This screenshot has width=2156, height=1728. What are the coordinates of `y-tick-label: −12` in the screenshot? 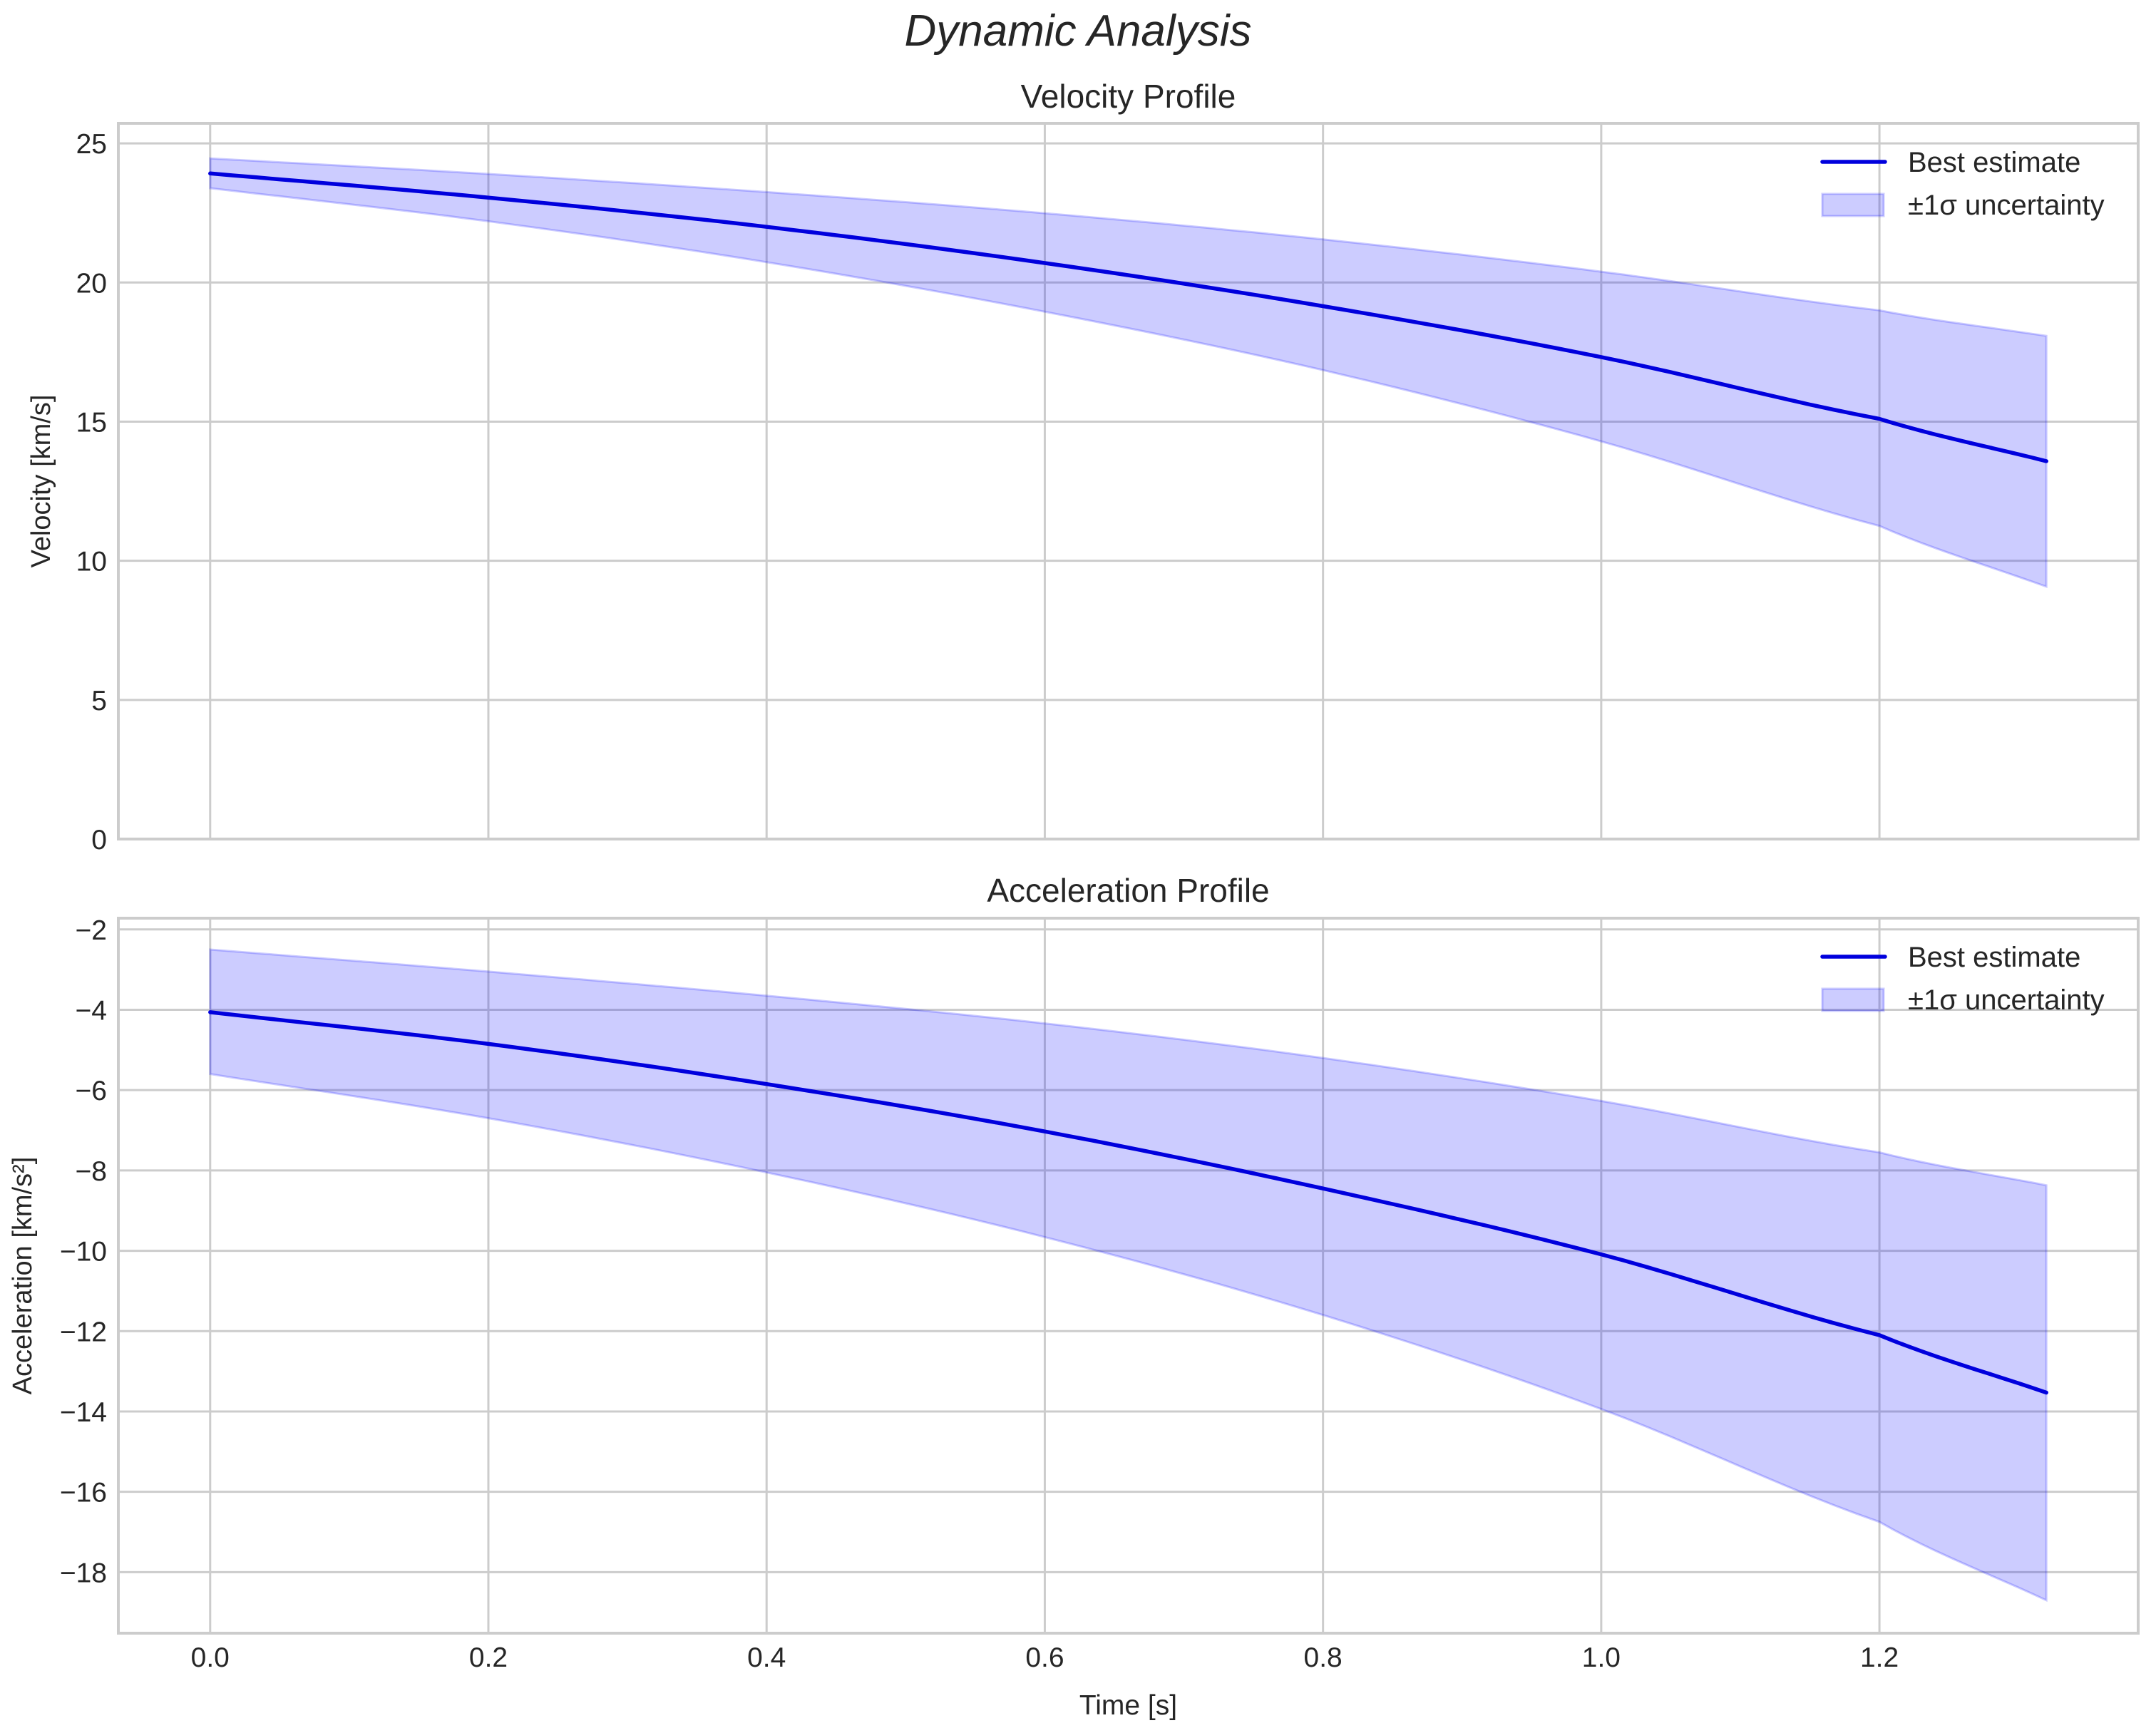 It's located at (83, 1332).